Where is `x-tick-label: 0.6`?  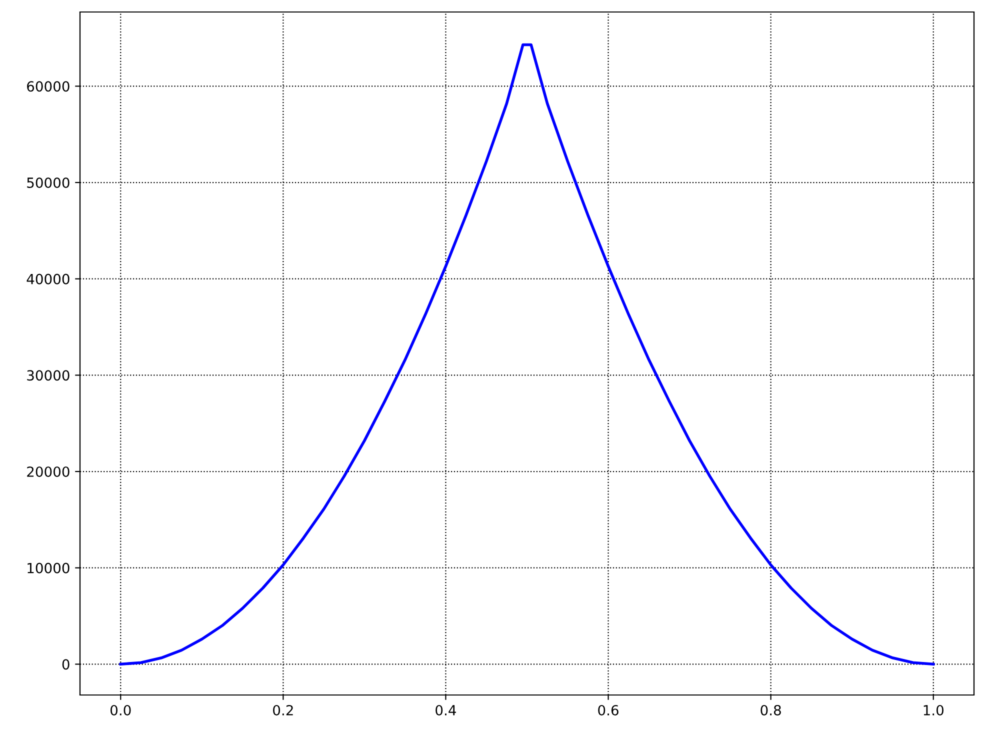
x-tick-label: 0.6 is located at coordinates (608, 710).